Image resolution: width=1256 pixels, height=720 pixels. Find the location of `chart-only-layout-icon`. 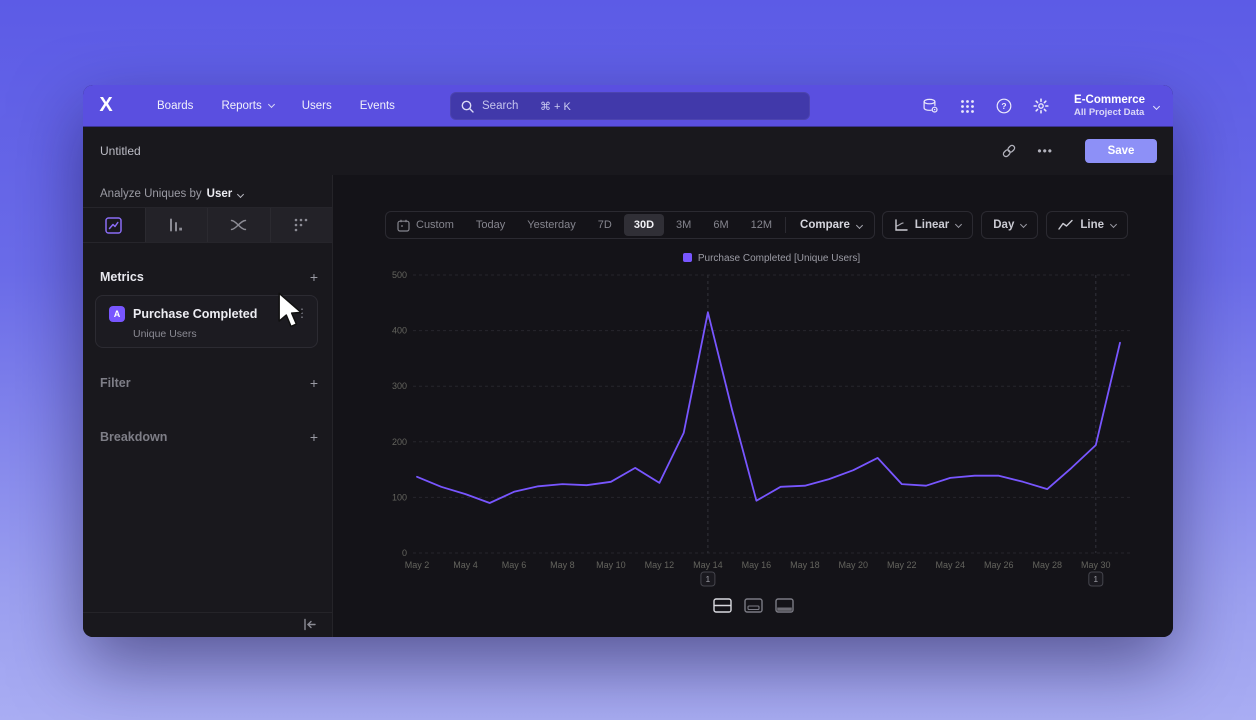

chart-only-layout-icon is located at coordinates (753, 605).